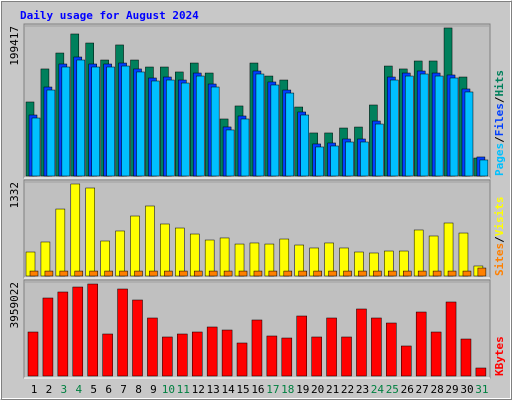 Image resolution: width=512 pixels, height=400 pixels. What do you see at coordinates (332, 389) in the screenshot?
I see `x-tick-label: 21` at bounding box center [332, 389].